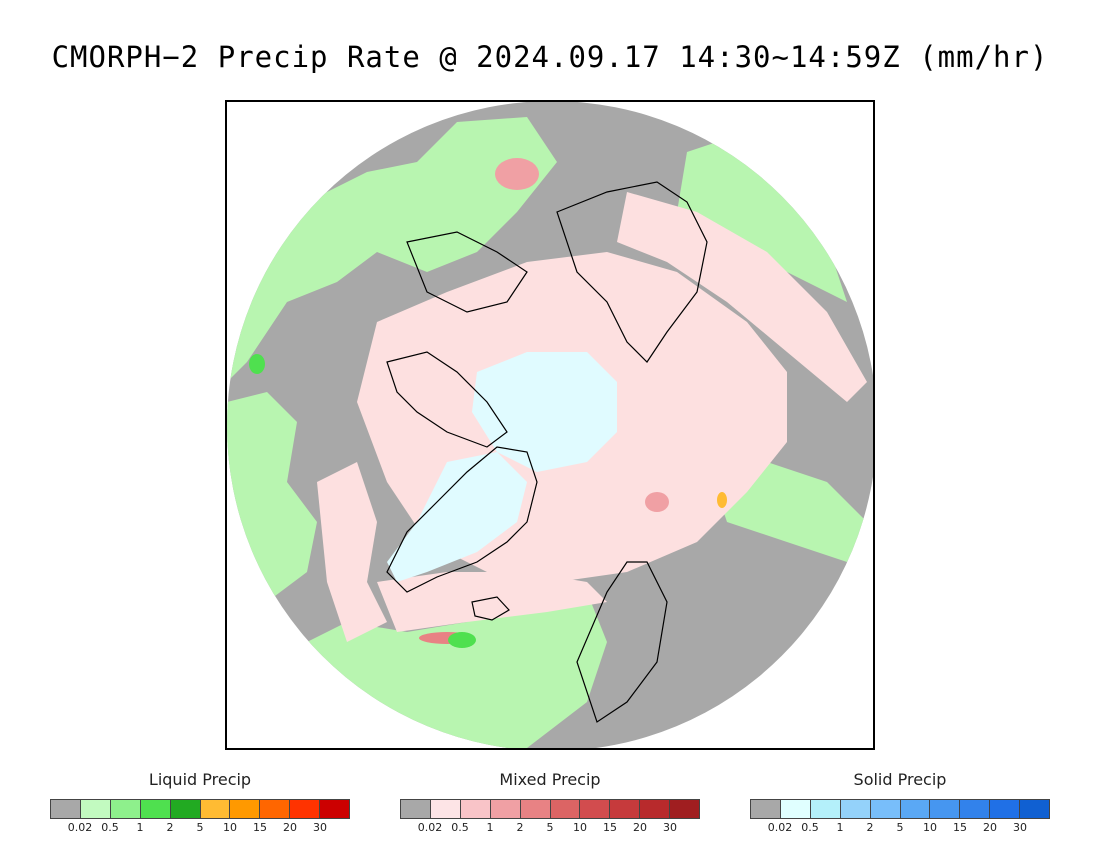  I want to click on legend-mixed-swatches, so click(550, 809).